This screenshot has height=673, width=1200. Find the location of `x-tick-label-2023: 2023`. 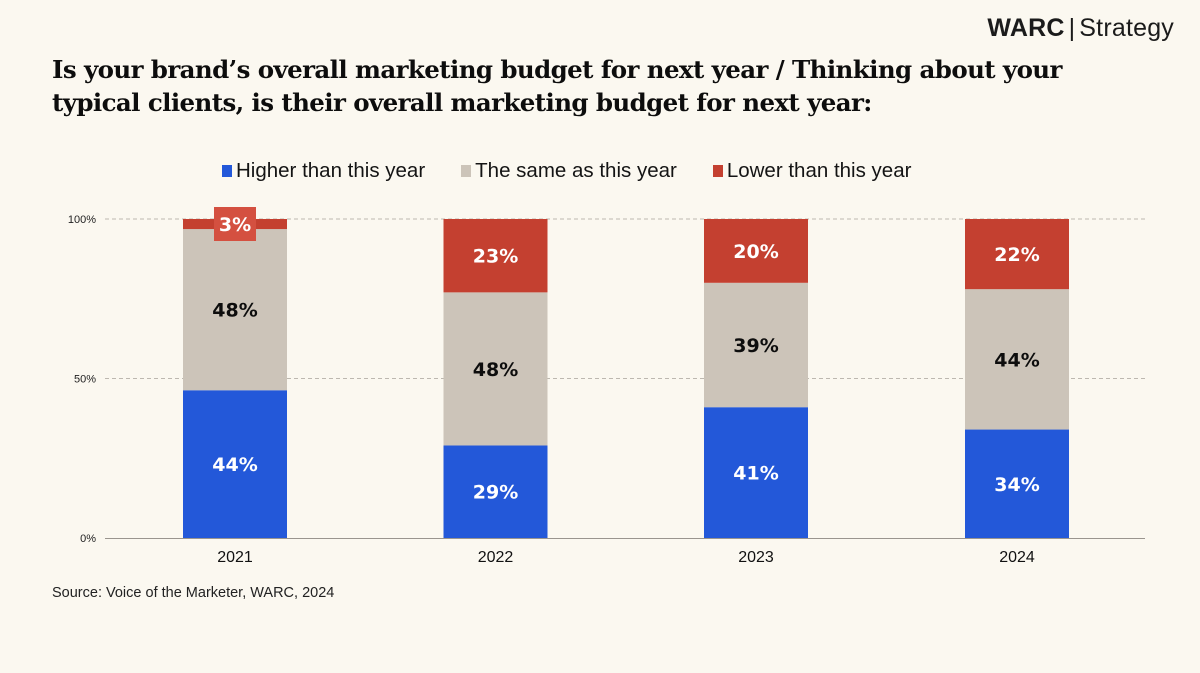

x-tick-label-2023: 2023 is located at coordinates (756, 557).